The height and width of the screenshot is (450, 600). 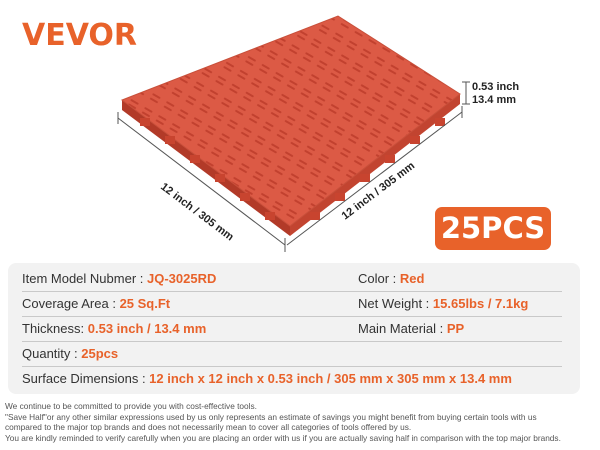 I want to click on spec-label: Net Weight :, so click(x=395, y=303).